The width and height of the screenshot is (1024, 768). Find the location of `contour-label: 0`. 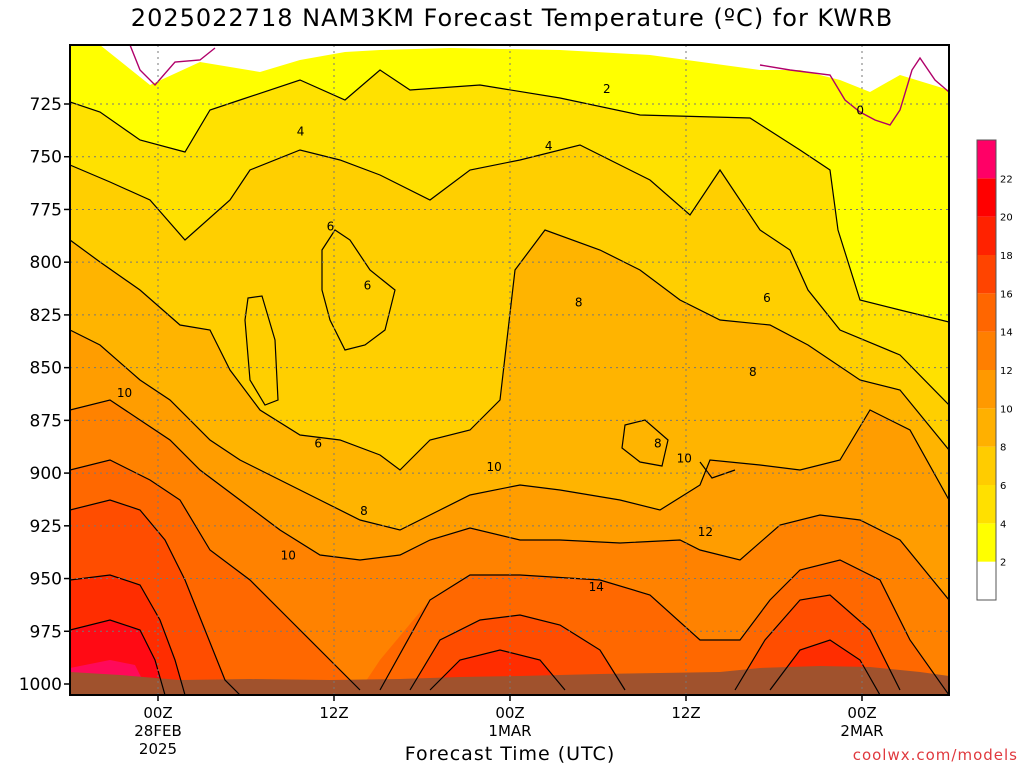

contour-label: 0 is located at coordinates (860, 110).